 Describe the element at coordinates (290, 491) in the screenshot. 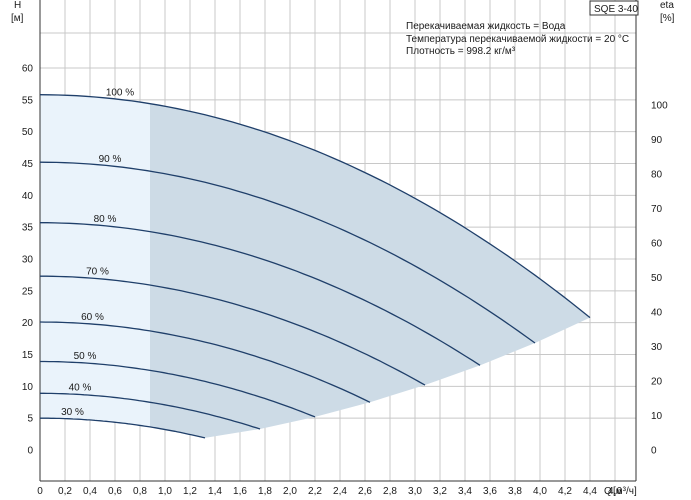

I see `x-tick-label: 2,0` at that location.